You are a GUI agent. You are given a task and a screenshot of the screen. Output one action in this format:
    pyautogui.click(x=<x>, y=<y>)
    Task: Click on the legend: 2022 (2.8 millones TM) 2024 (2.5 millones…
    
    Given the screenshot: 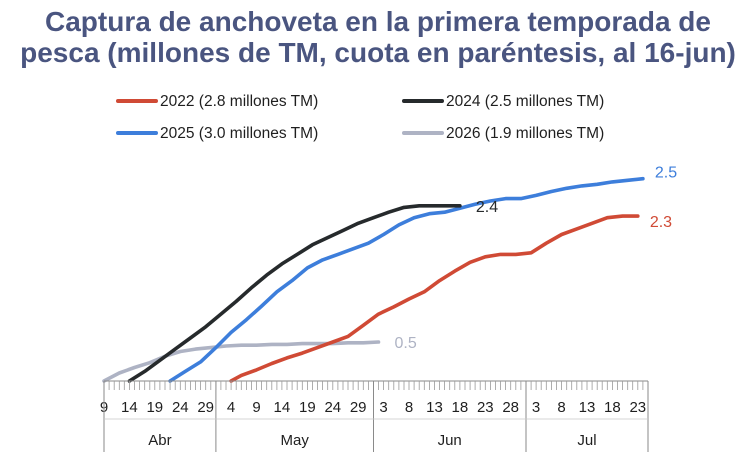 What is the action you would take?
    pyautogui.click(x=360, y=117)
    